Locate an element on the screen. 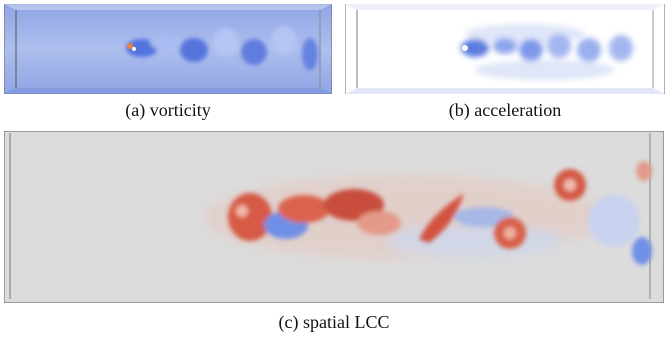  vorticity-visualization is located at coordinates (168, 49).